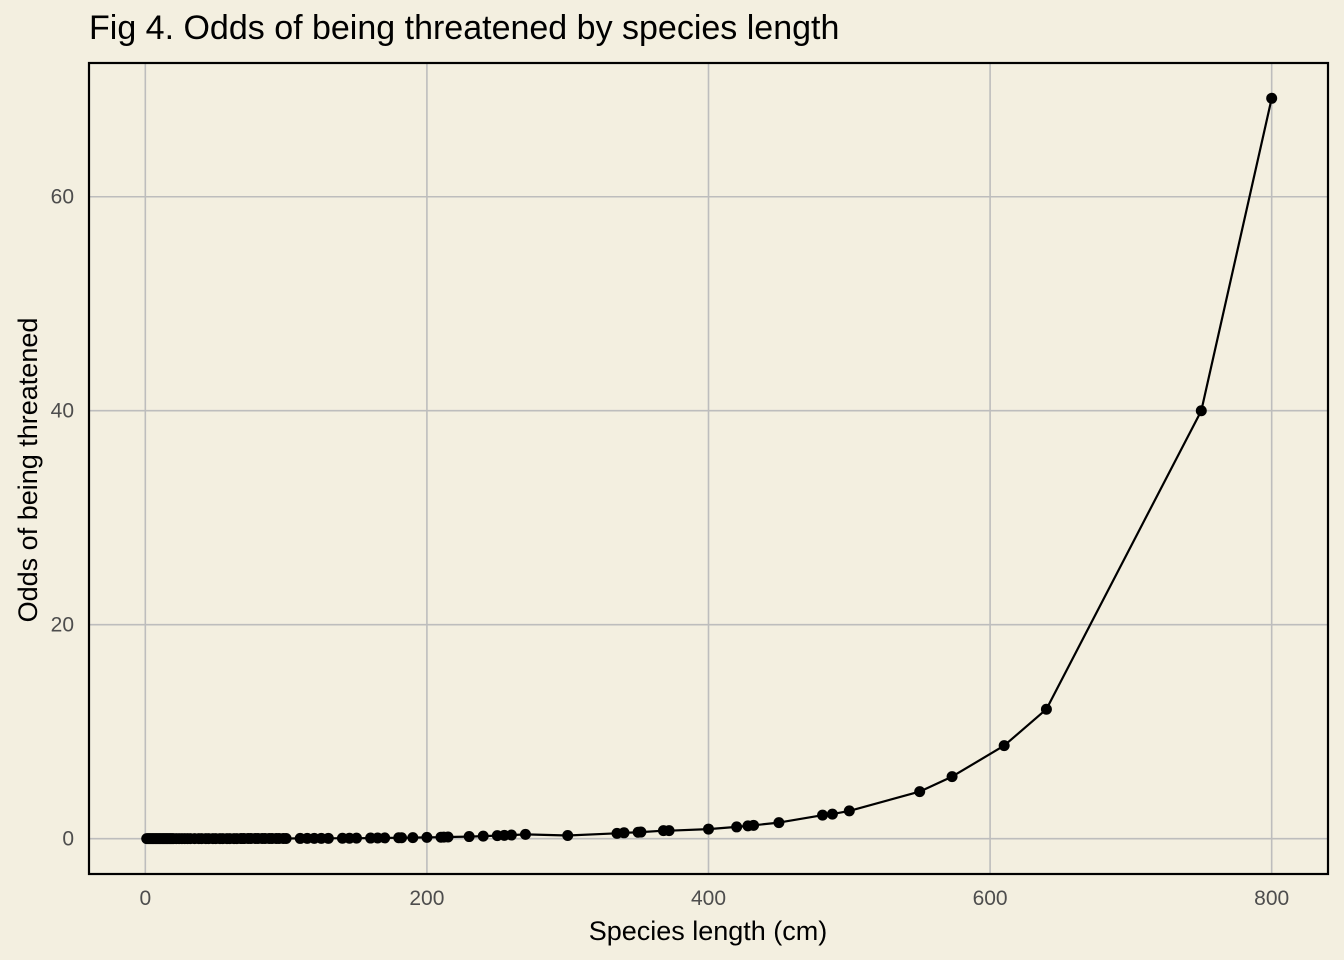 This screenshot has height=960, width=1344. What do you see at coordinates (1271, 898) in the screenshot?
I see `x-tick-label: 800` at bounding box center [1271, 898].